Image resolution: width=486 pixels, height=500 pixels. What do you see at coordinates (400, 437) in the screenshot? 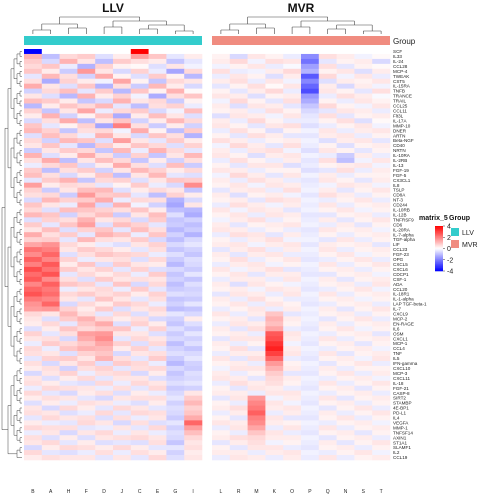
I see `row-label: AXIN1` at bounding box center [400, 437].